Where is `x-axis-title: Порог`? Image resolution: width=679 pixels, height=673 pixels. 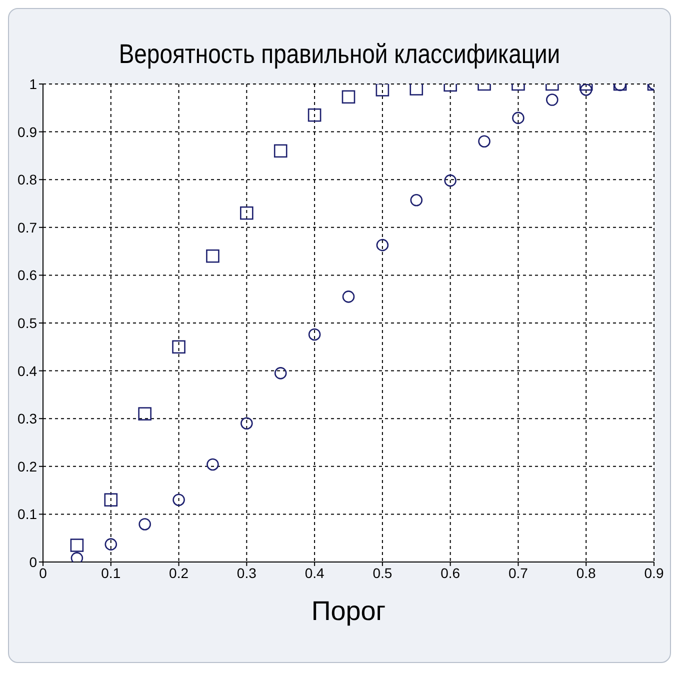
x-axis-title: Порог is located at coordinates (348, 611).